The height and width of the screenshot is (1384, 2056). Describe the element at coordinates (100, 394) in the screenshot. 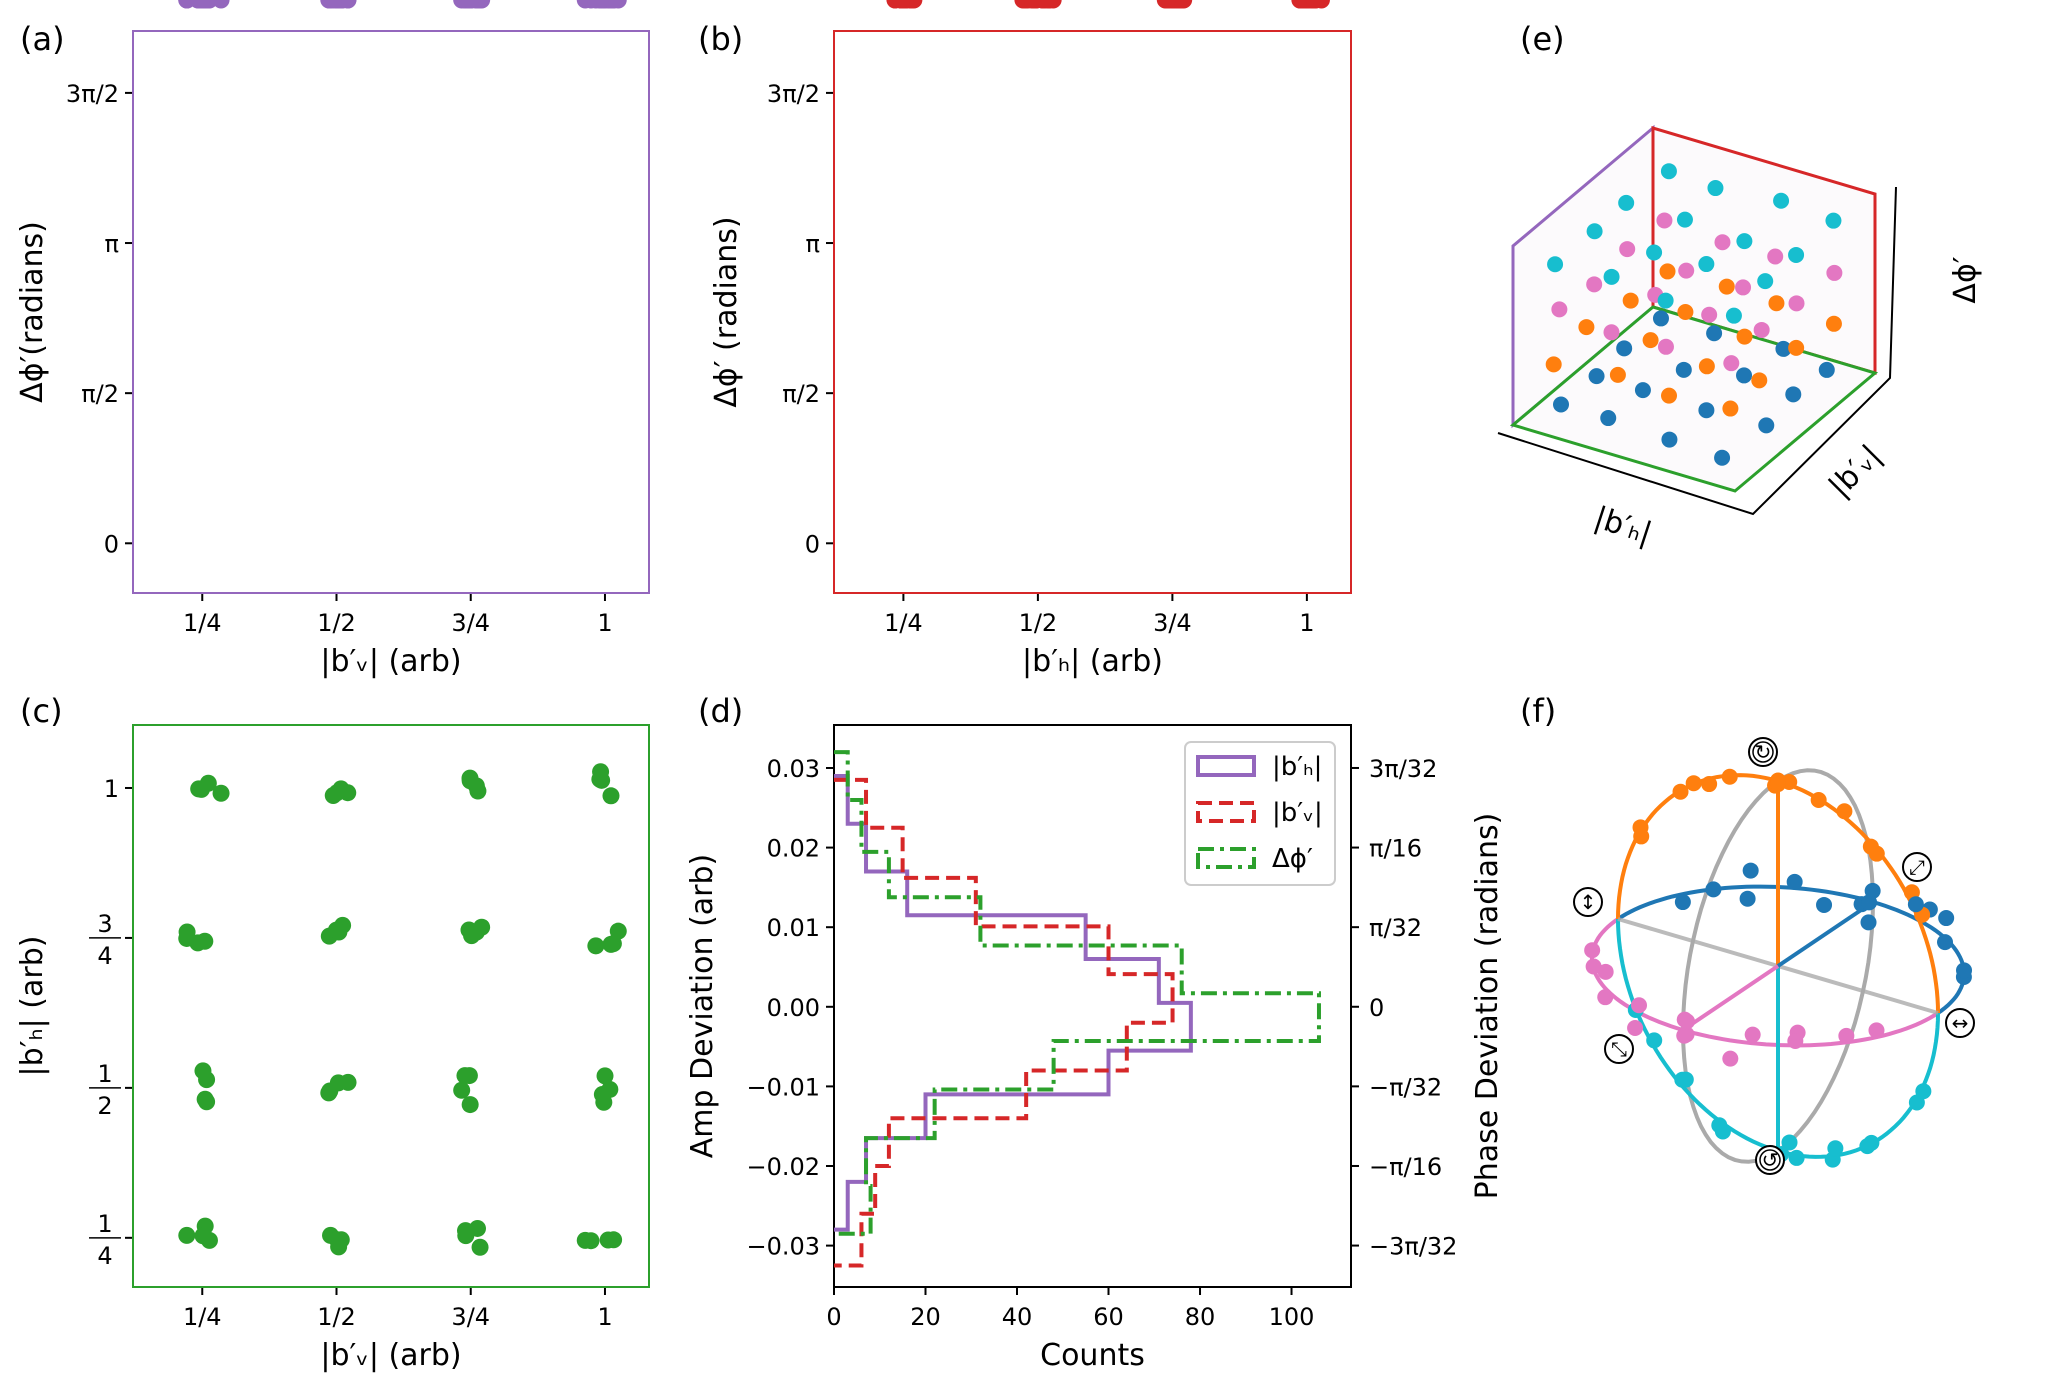

I see `y-tick-label: π/2` at that location.